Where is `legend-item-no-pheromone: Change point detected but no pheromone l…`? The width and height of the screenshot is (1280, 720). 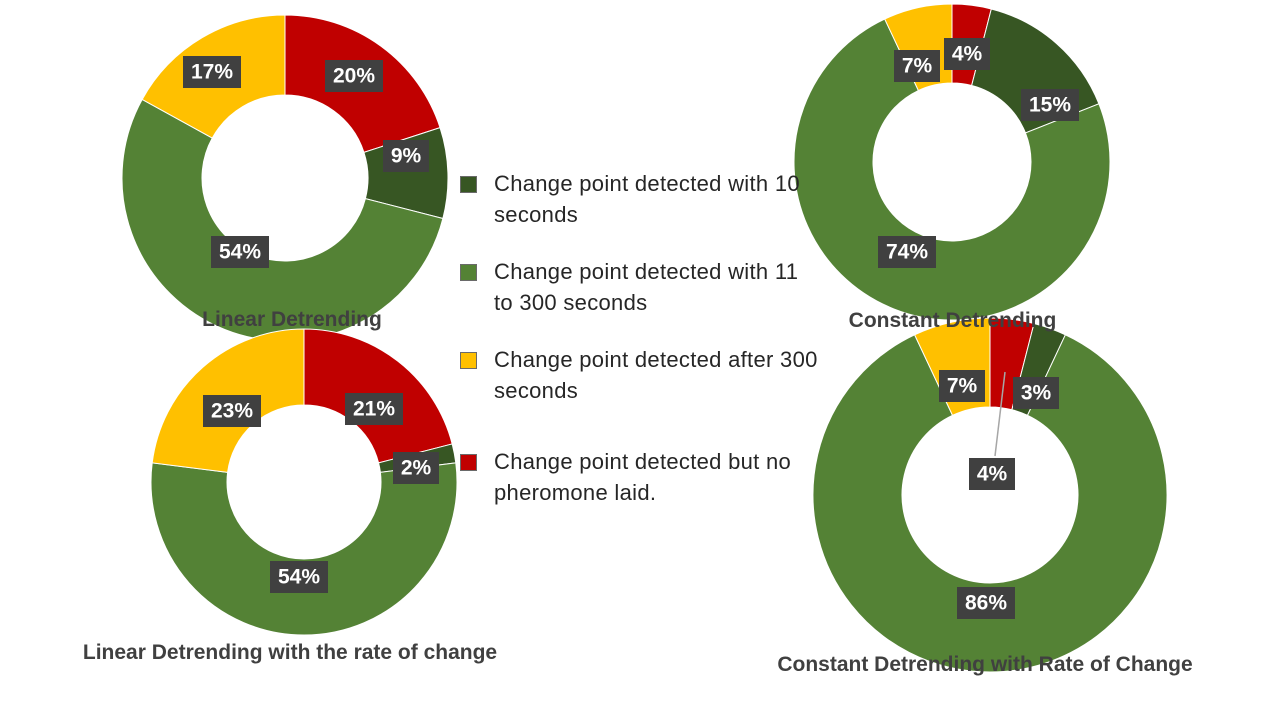
legend-item-no-pheromone: Change point detected but no pheromone l… is located at coordinates (640, 477).